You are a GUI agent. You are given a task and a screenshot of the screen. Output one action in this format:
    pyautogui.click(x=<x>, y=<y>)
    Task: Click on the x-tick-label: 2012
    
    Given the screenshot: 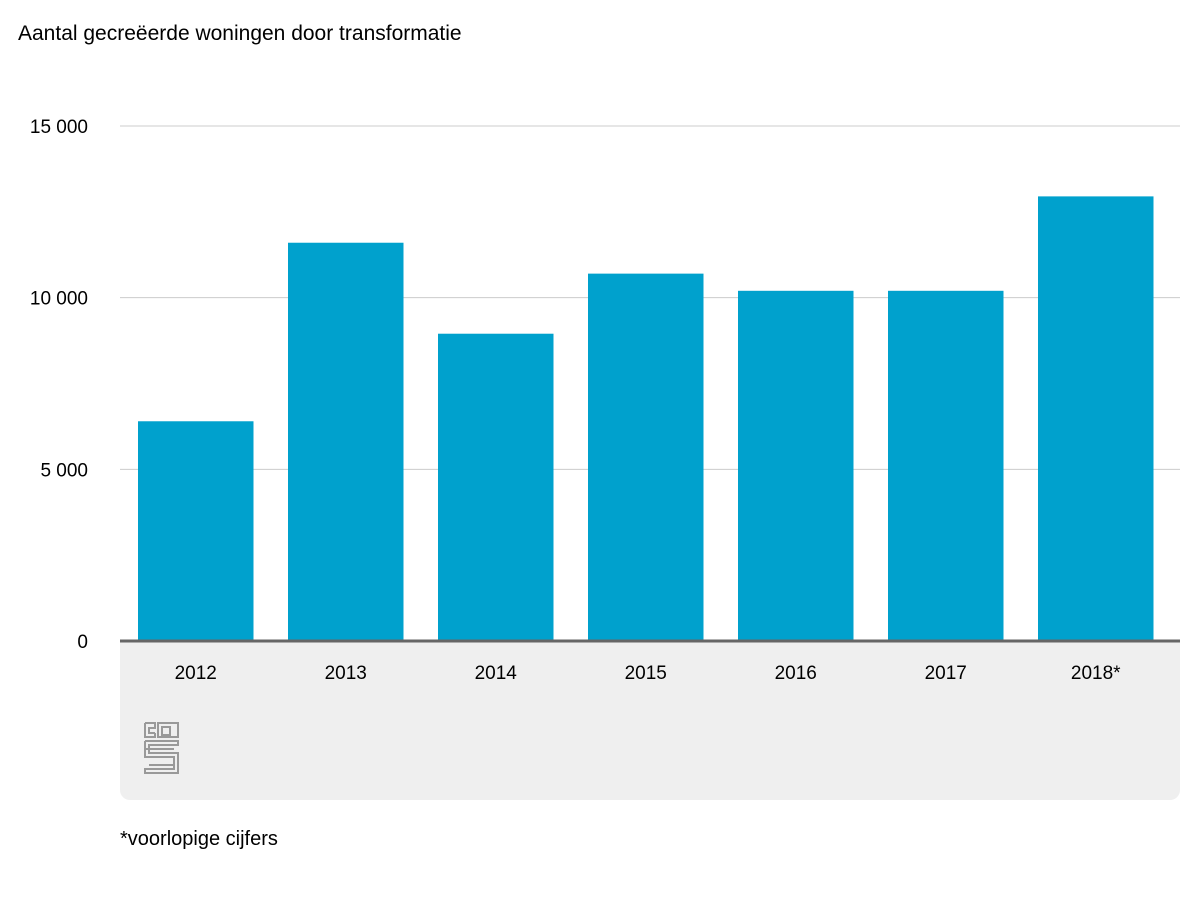 What is the action you would take?
    pyautogui.click(x=196, y=673)
    